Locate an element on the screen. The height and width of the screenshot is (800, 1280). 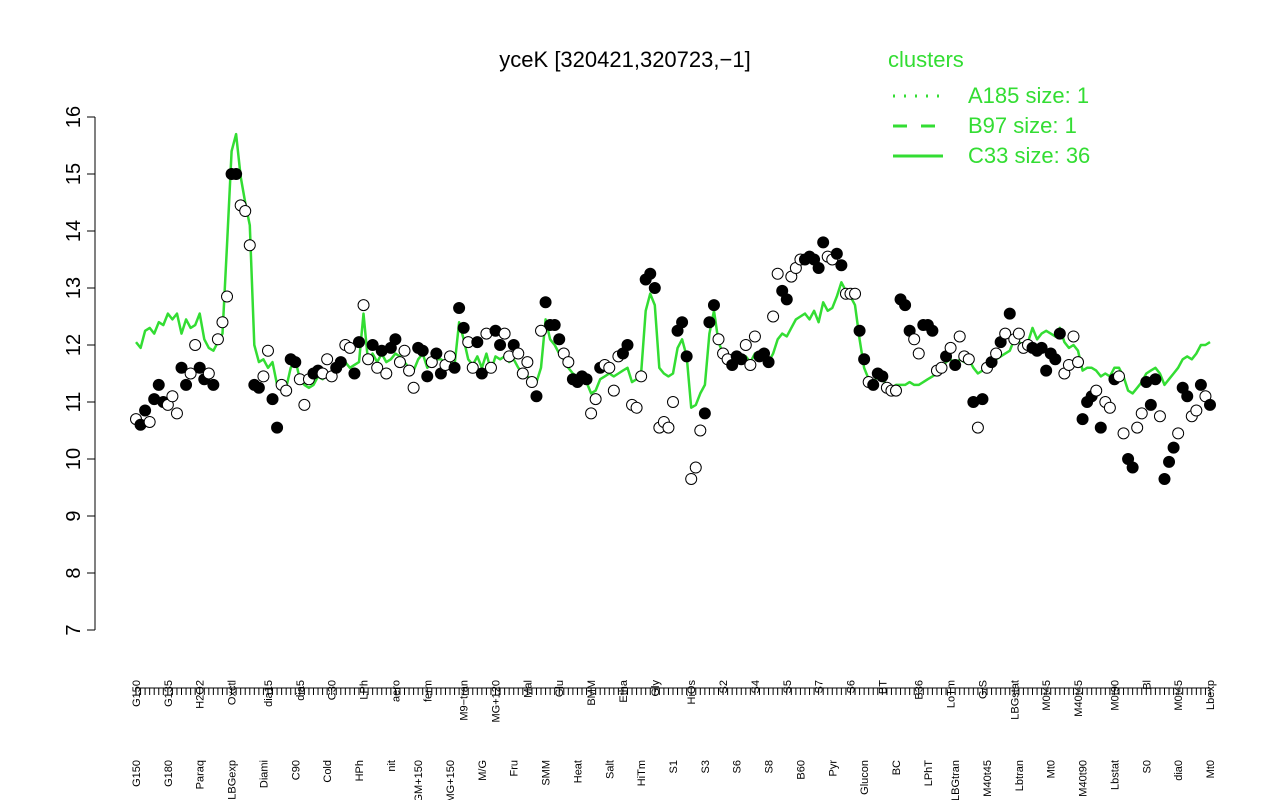
x-tick-label: Paraq is located at coordinates (201, 774).